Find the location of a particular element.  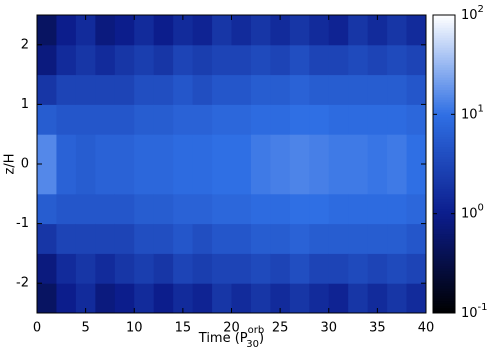

colorbar-tick-label: 10-1 is located at coordinates (474, 311).